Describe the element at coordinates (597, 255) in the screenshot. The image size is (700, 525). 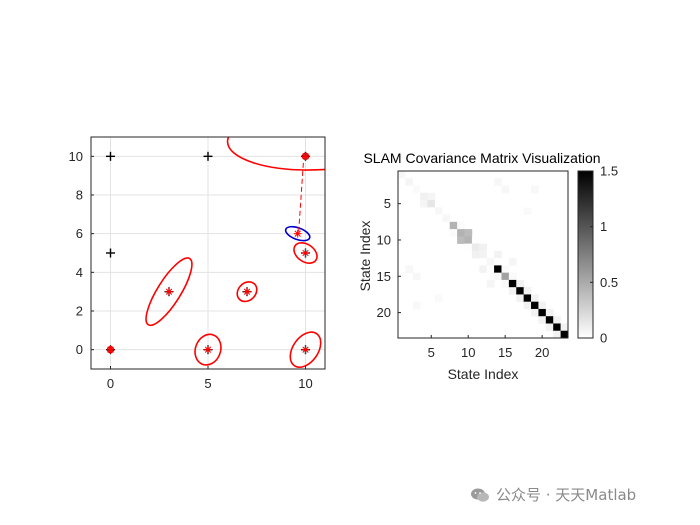
I see `colorbar: 0 0.5 1 1.5` at that location.